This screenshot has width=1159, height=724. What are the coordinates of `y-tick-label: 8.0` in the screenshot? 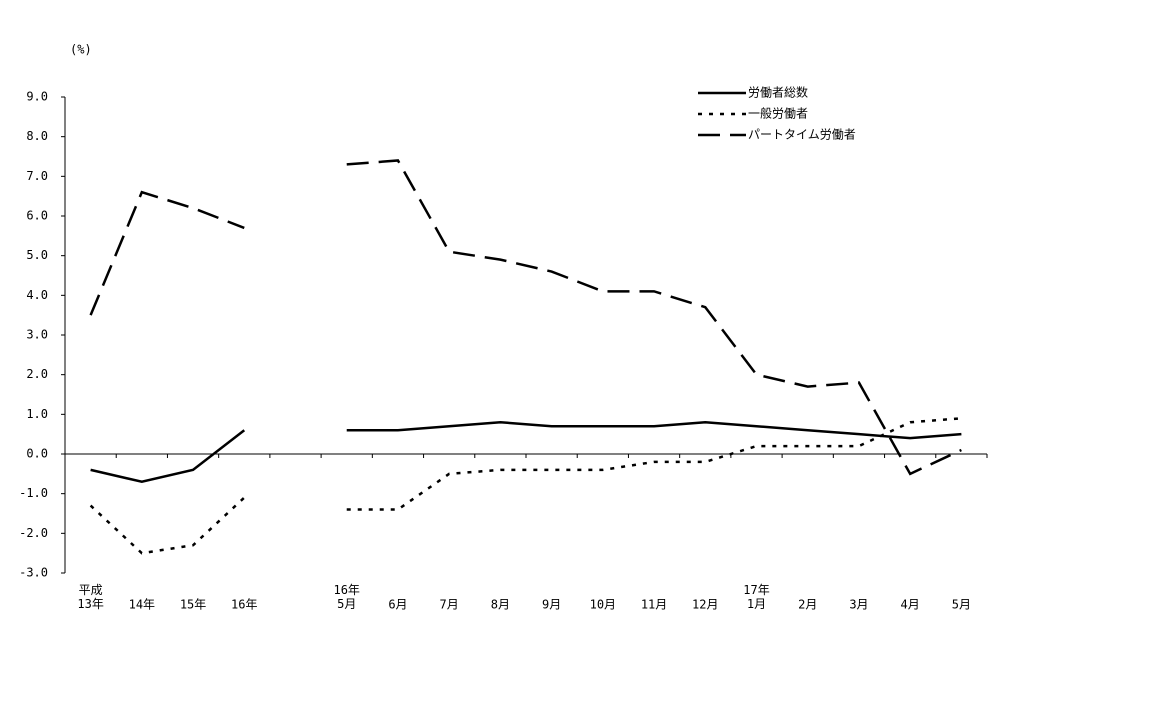 It's located at (37, 136).